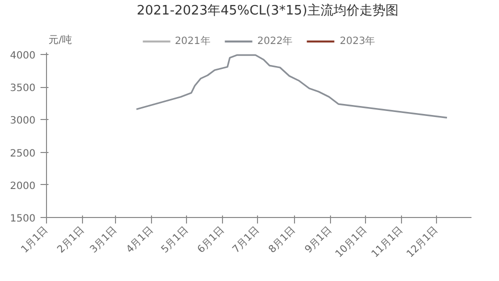 The image size is (499, 281). Describe the element at coordinates (352, 242) in the screenshot. I see `x-tick-label: 10月1日` at that location.